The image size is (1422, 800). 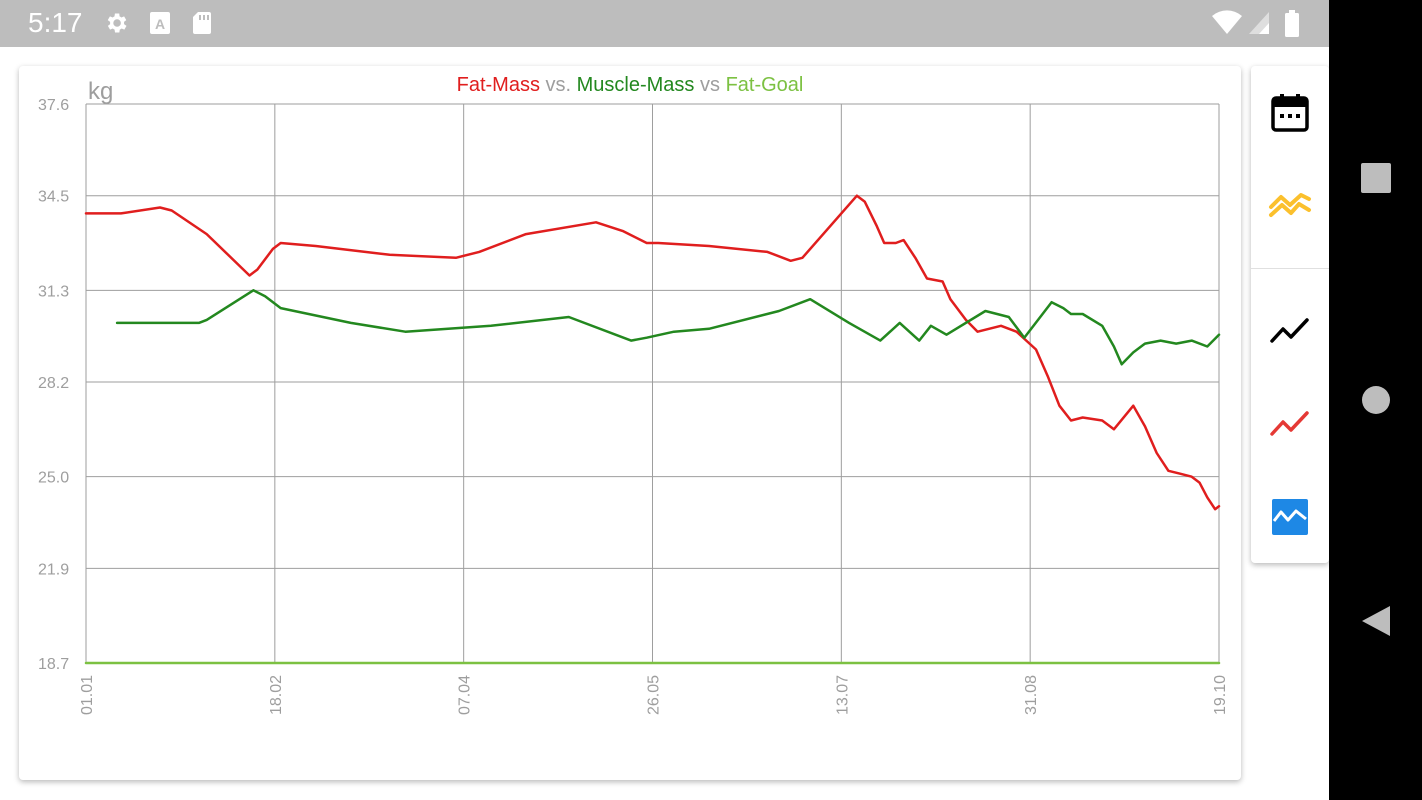 What do you see at coordinates (55, 22) in the screenshot?
I see `status-time: 5:17` at bounding box center [55, 22].